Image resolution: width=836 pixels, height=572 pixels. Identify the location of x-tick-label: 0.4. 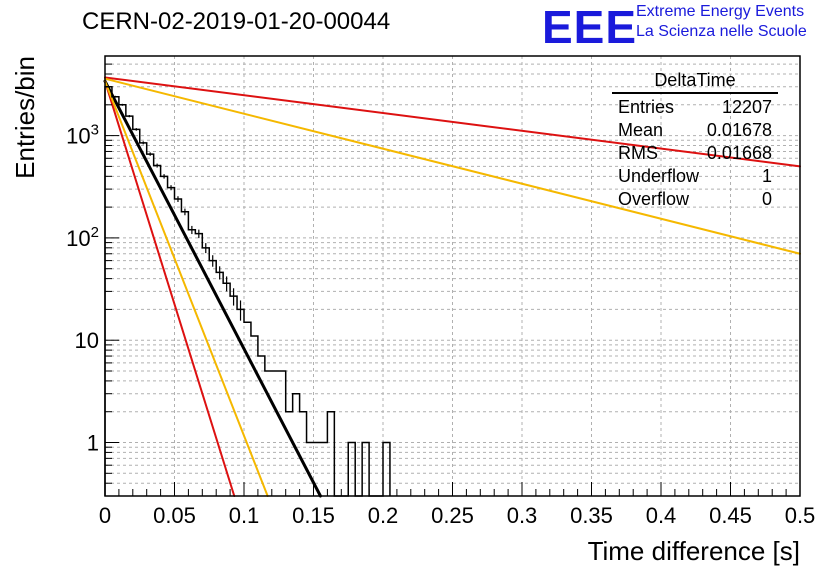
(661, 515).